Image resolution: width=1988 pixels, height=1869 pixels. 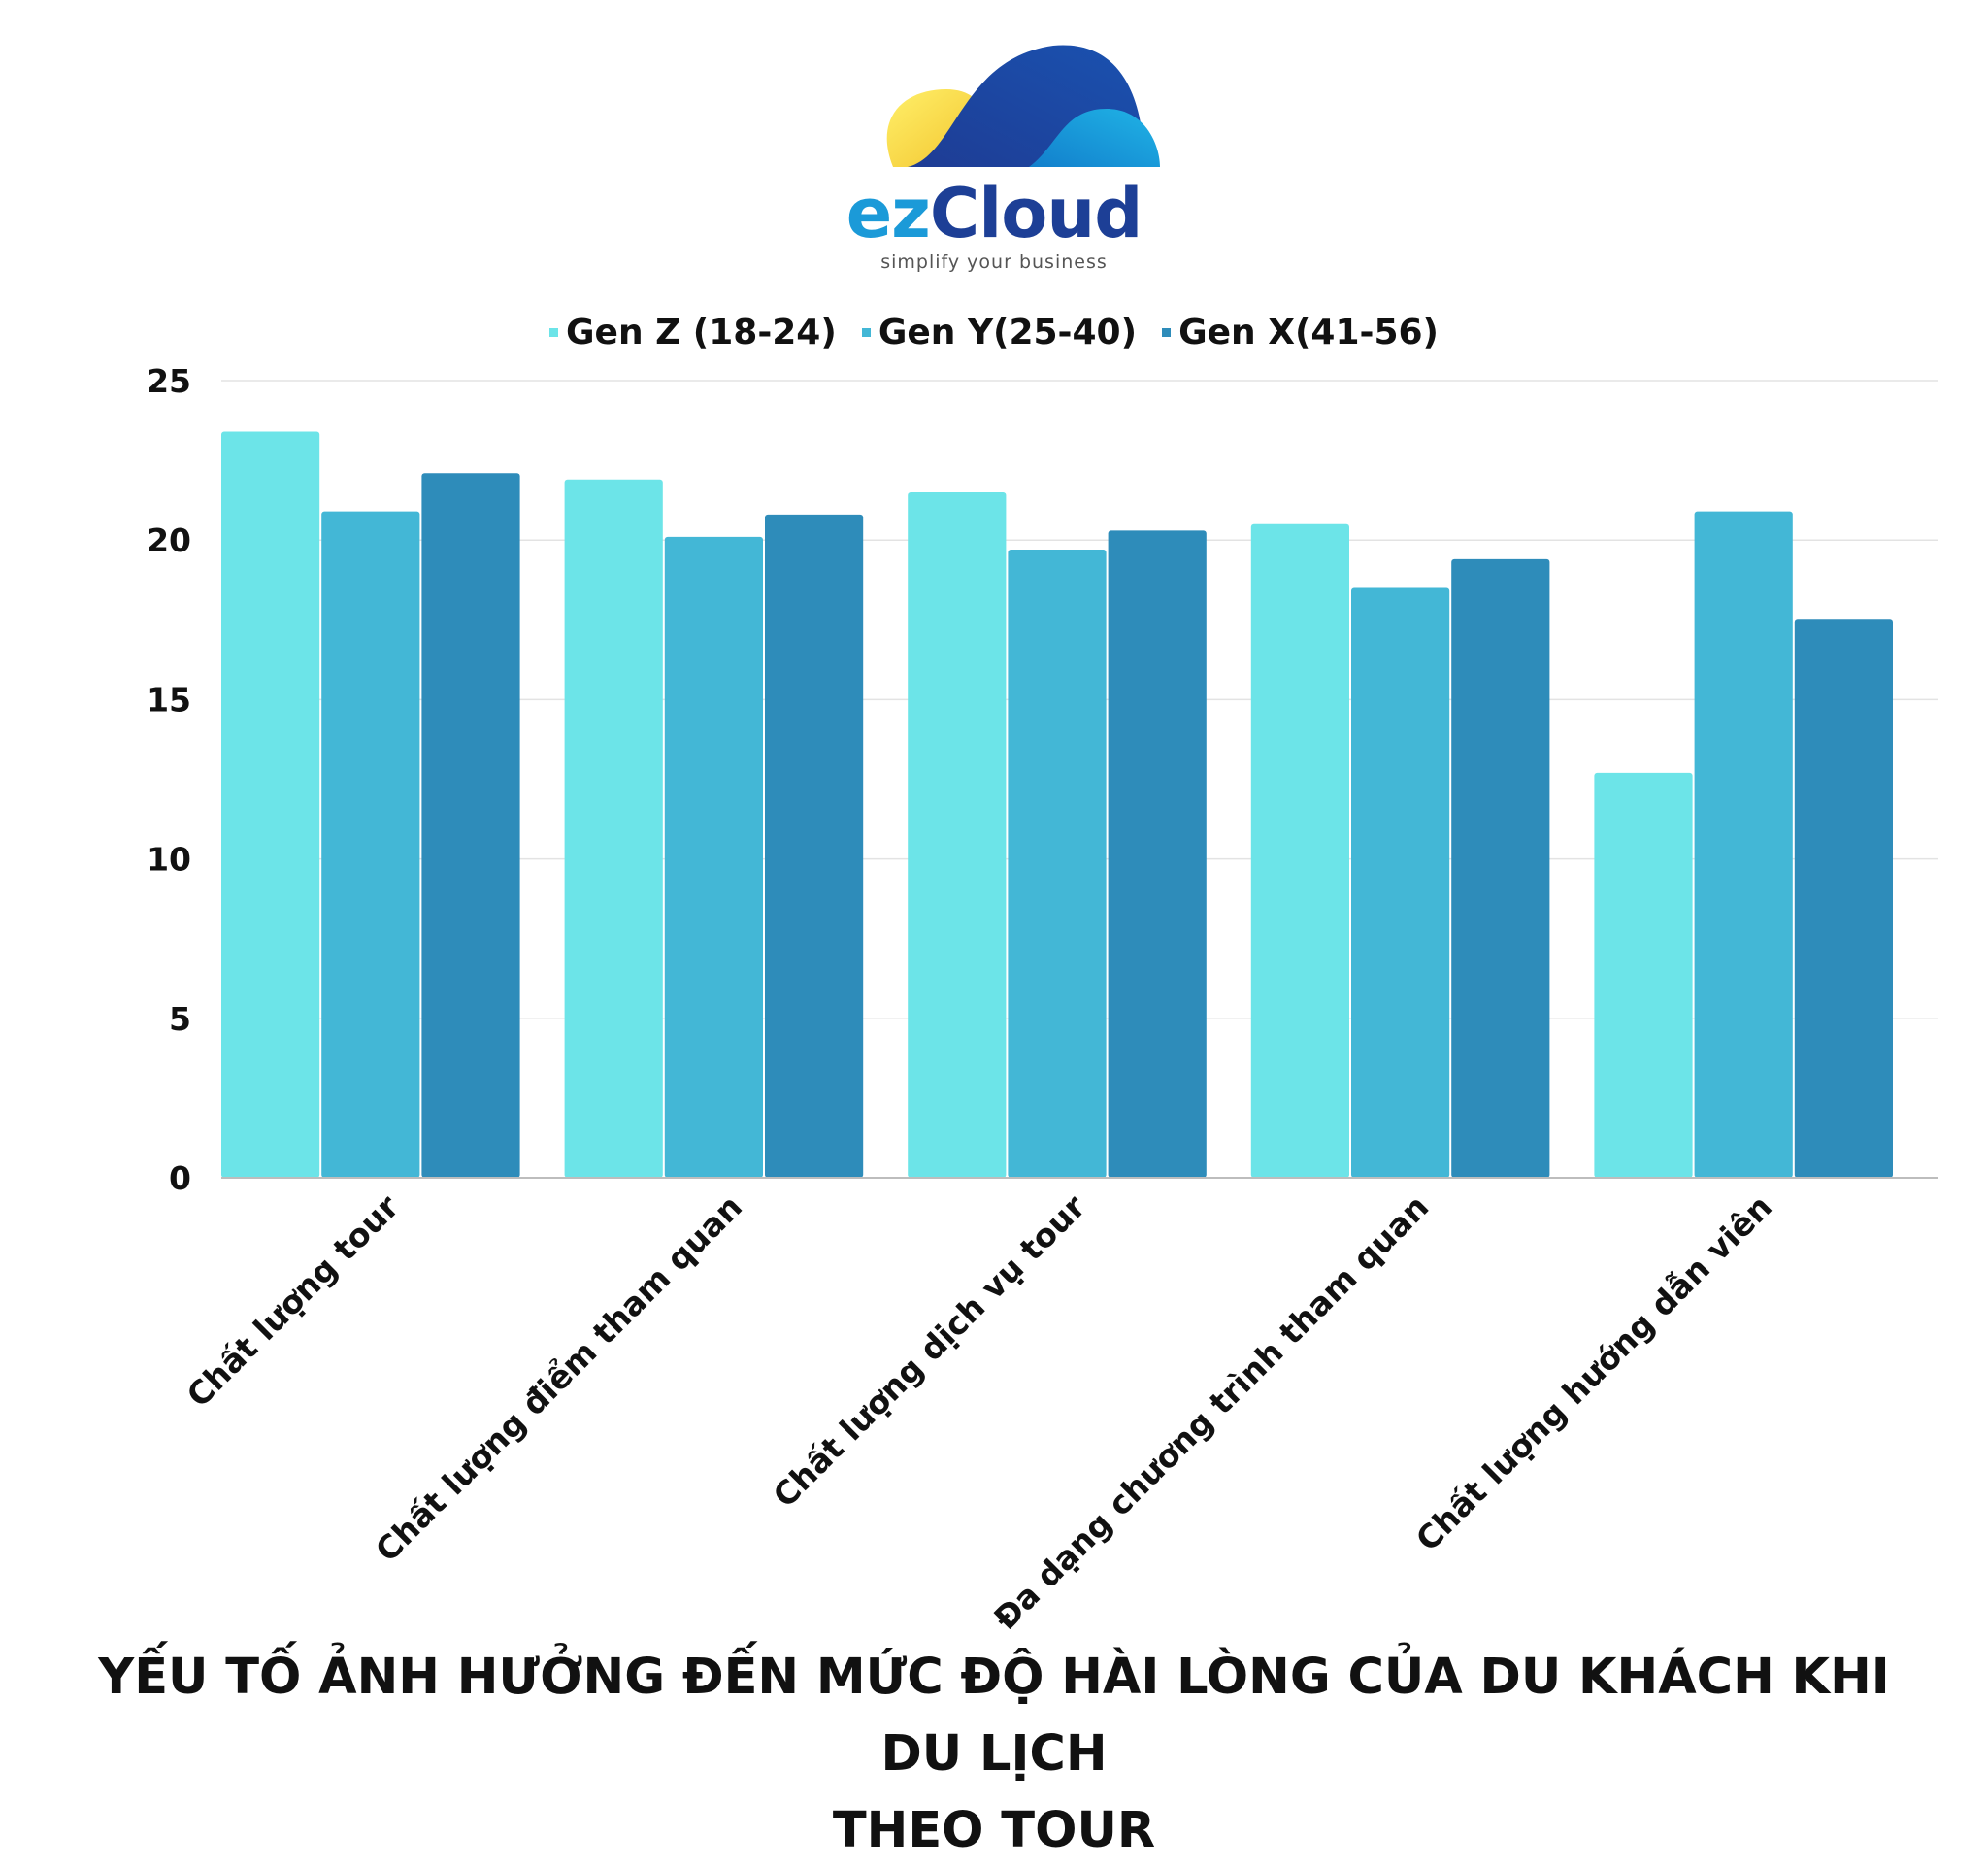 I want to click on brand-name: ezCloud, so click(x=994, y=214).